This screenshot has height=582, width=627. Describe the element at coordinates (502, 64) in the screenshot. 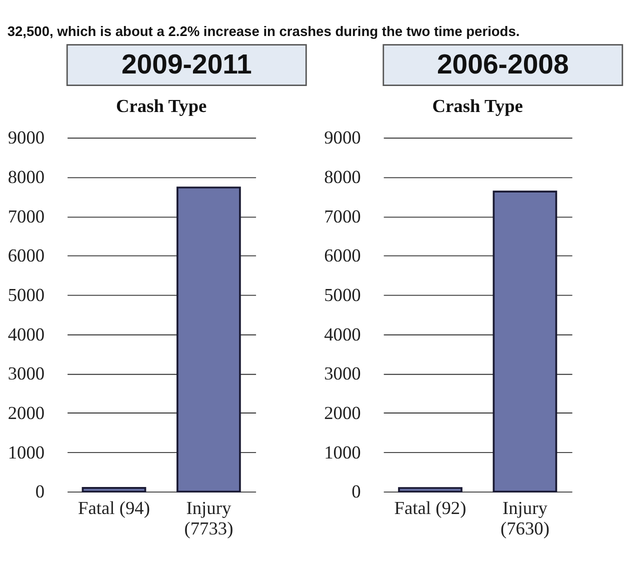

I see `chart-title: 2006-2008` at that location.